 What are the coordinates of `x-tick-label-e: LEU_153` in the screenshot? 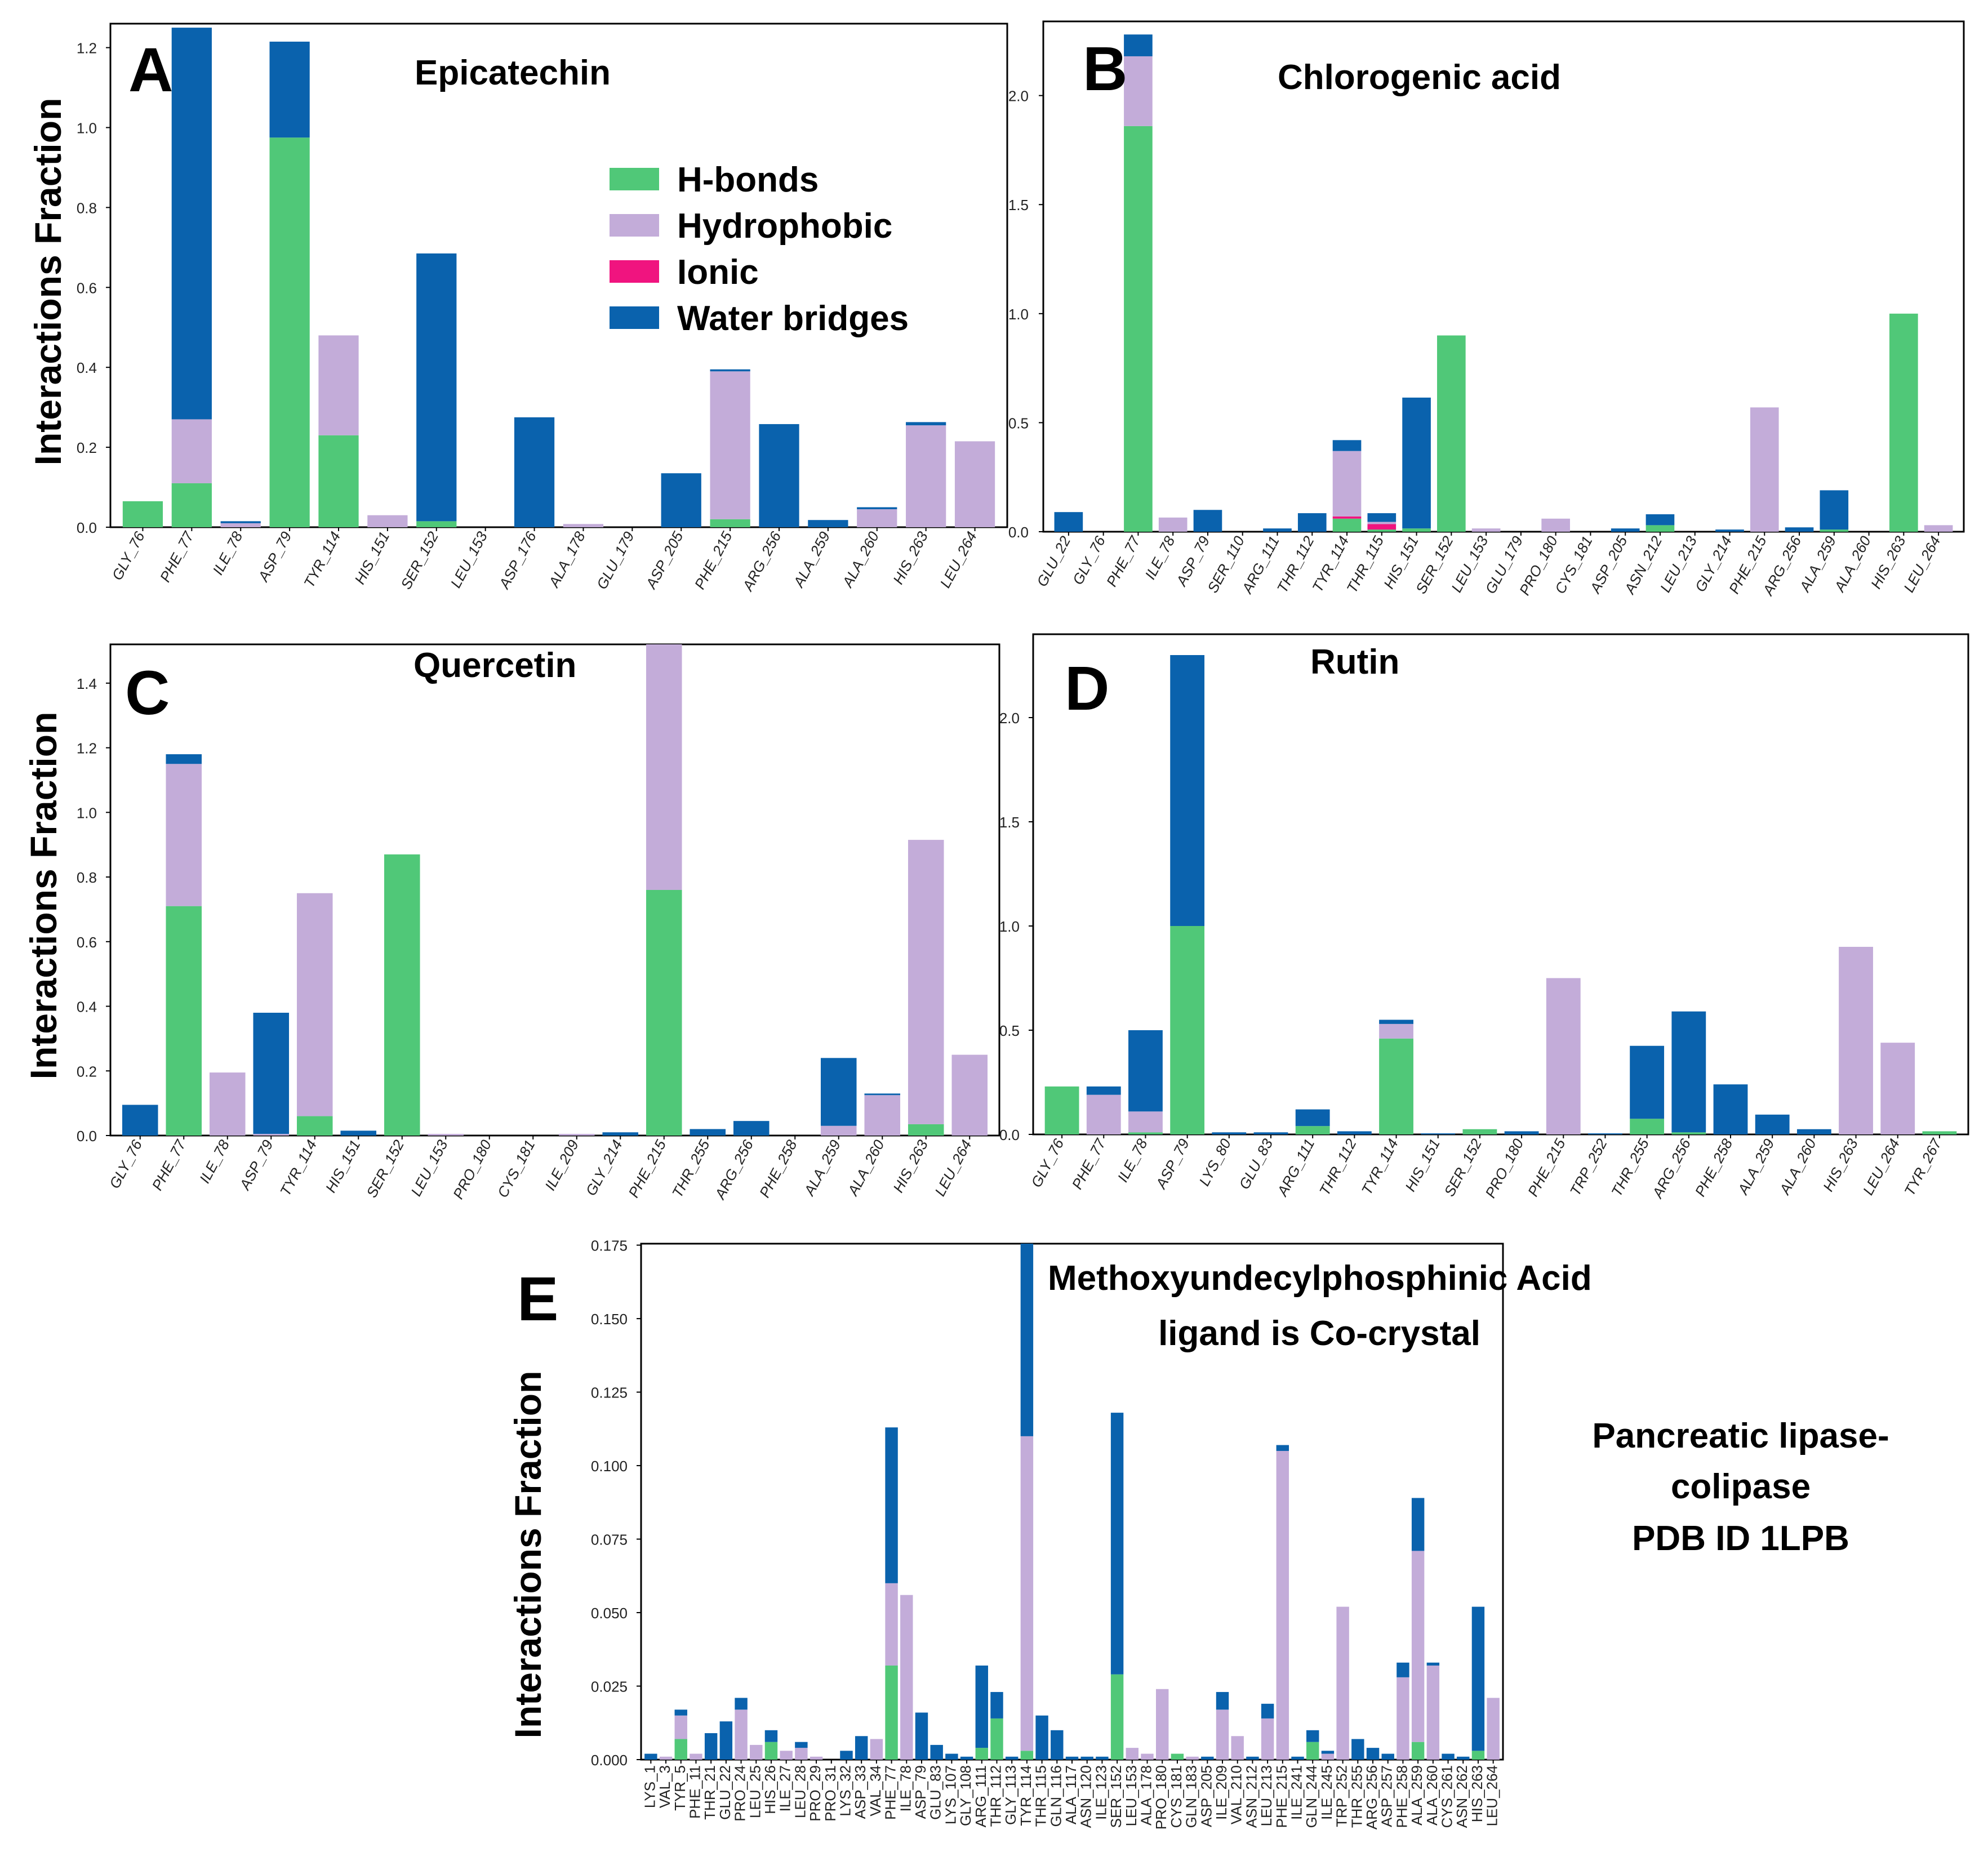 It's located at (1131, 1795).